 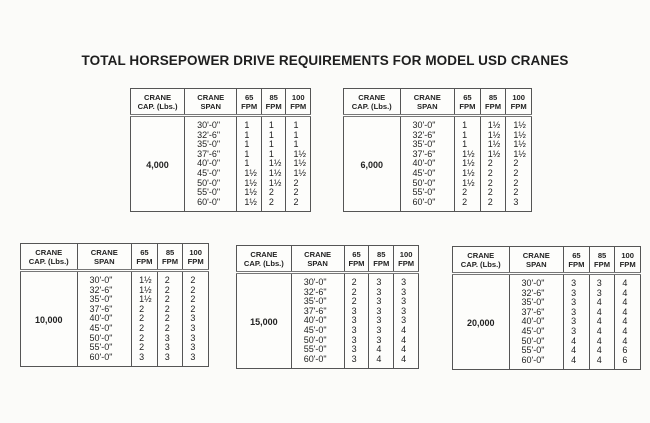 I want to click on table-row: 50'-0" 1½ 1½ 2, so click(x=221, y=183).